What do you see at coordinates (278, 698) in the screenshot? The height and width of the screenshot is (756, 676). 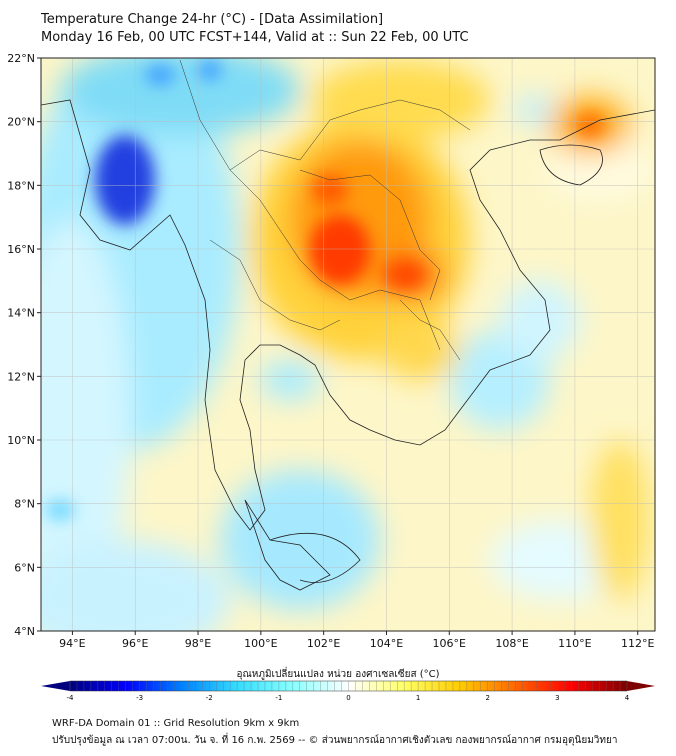 I see `colorbar-tick-label: -1` at bounding box center [278, 698].